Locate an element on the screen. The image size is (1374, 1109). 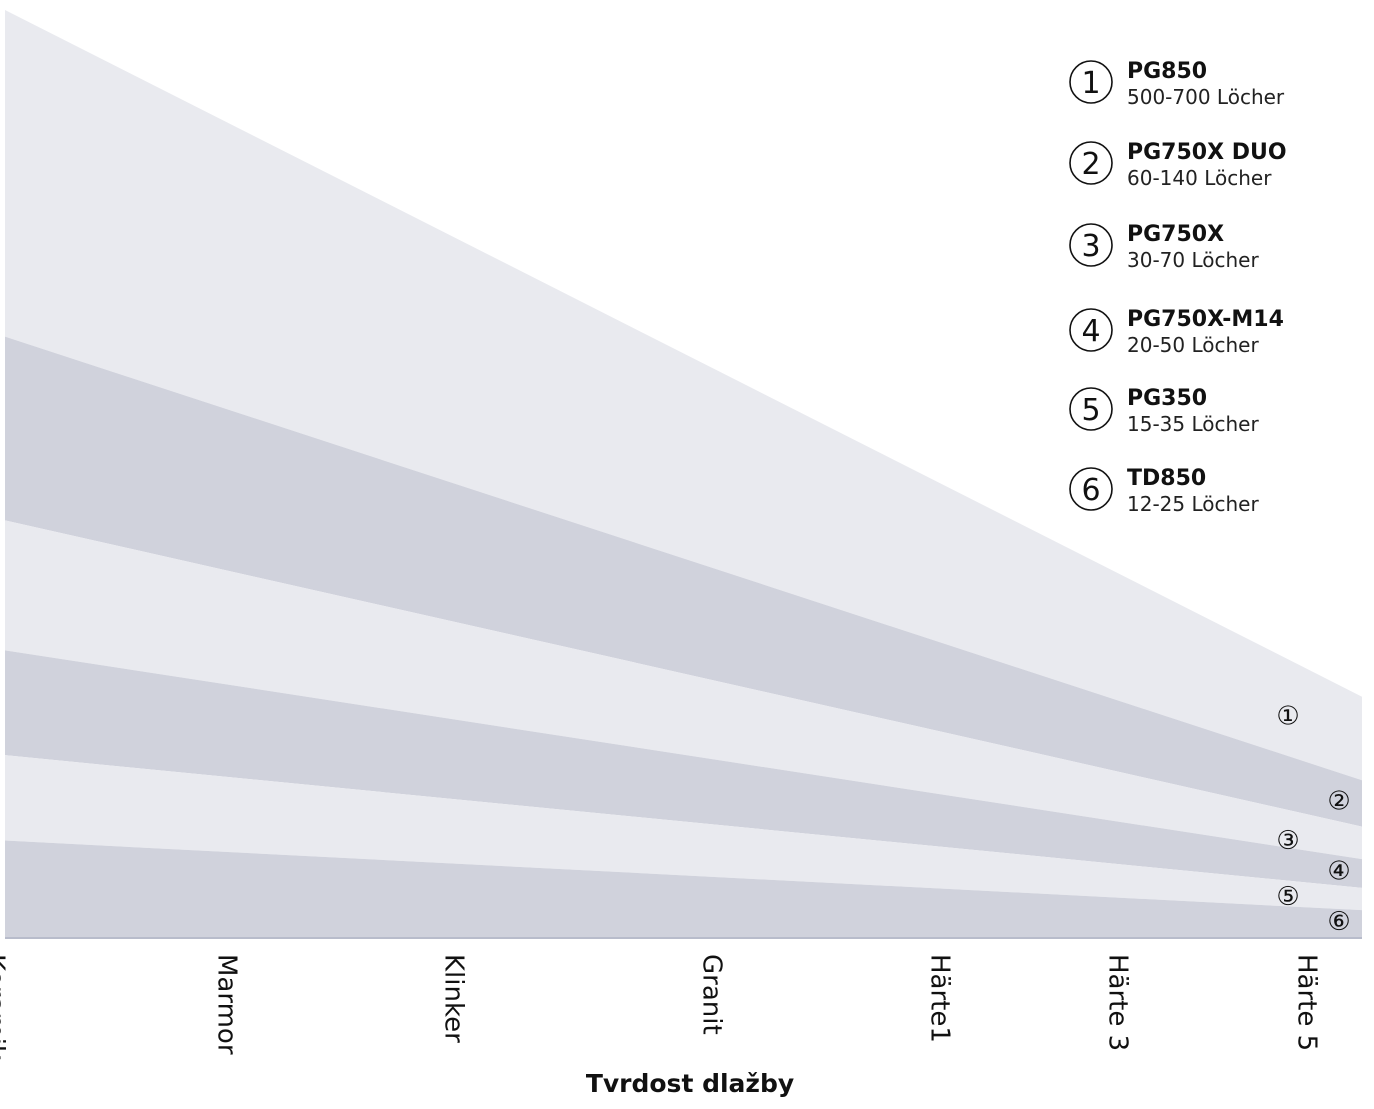
tick-label-3: Klinker is located at coordinates (454, 998).